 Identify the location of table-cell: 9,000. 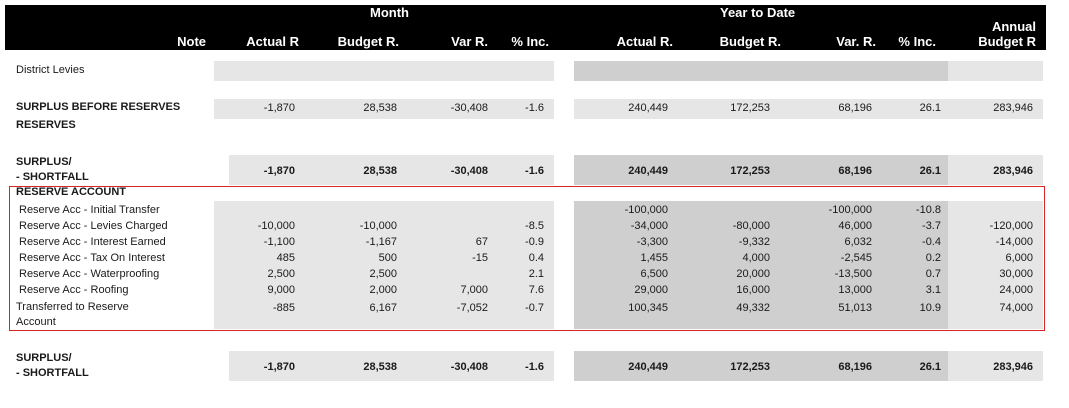
(281, 290).